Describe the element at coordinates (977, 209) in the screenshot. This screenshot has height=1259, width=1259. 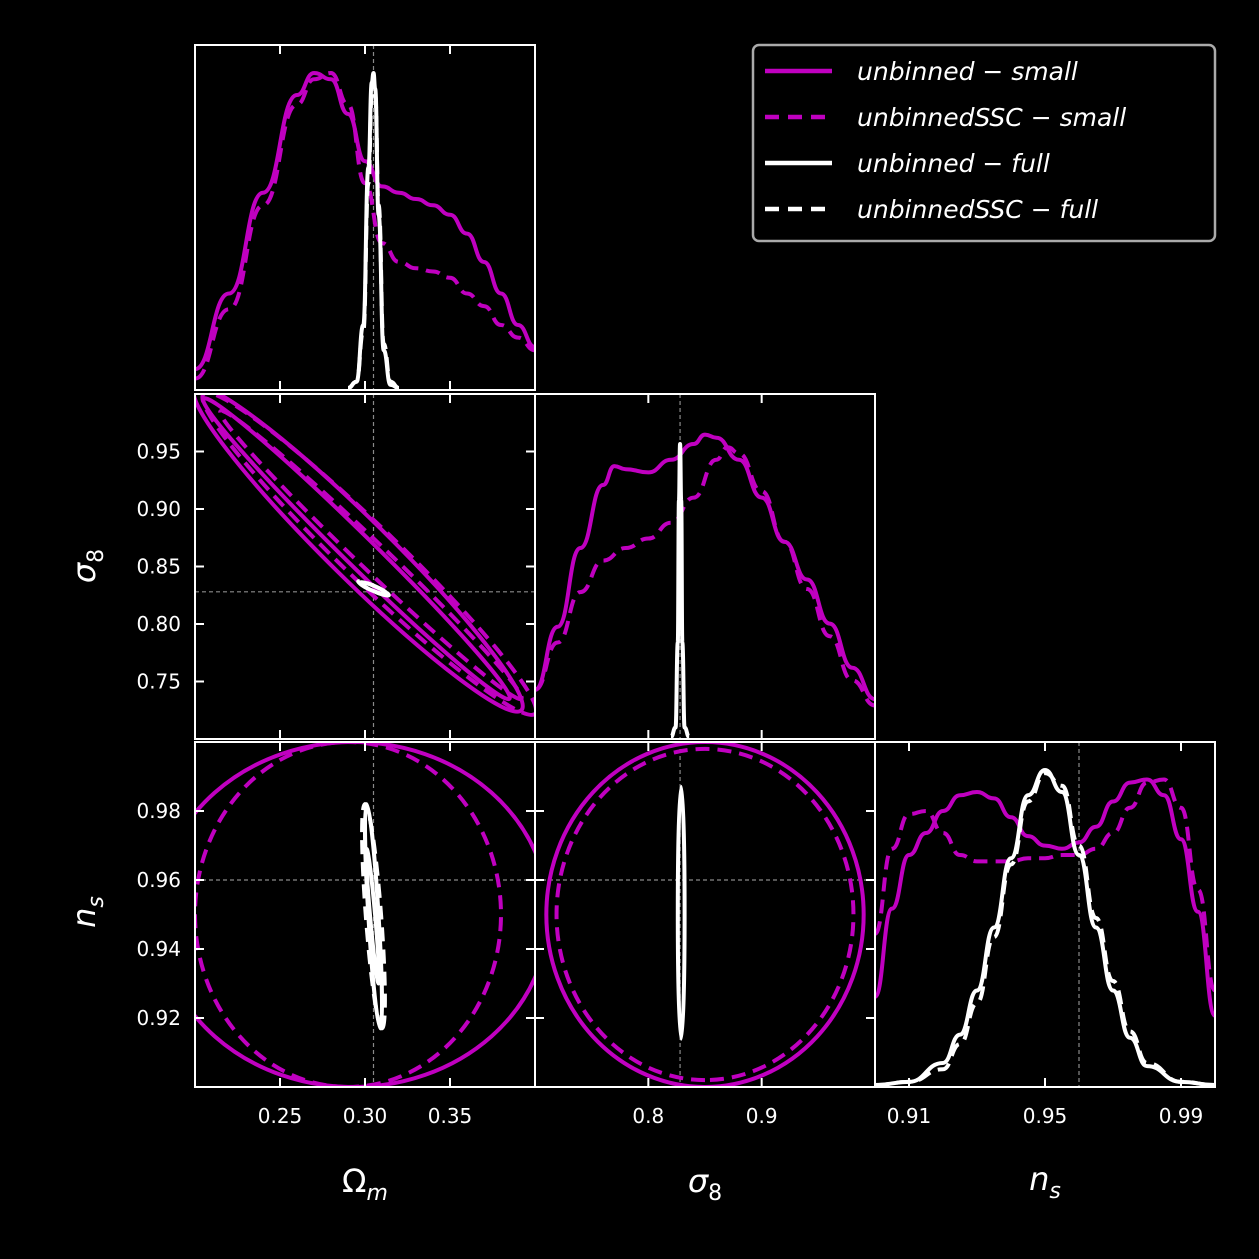
I see `legend-label: unbinnedSSC − full` at that location.